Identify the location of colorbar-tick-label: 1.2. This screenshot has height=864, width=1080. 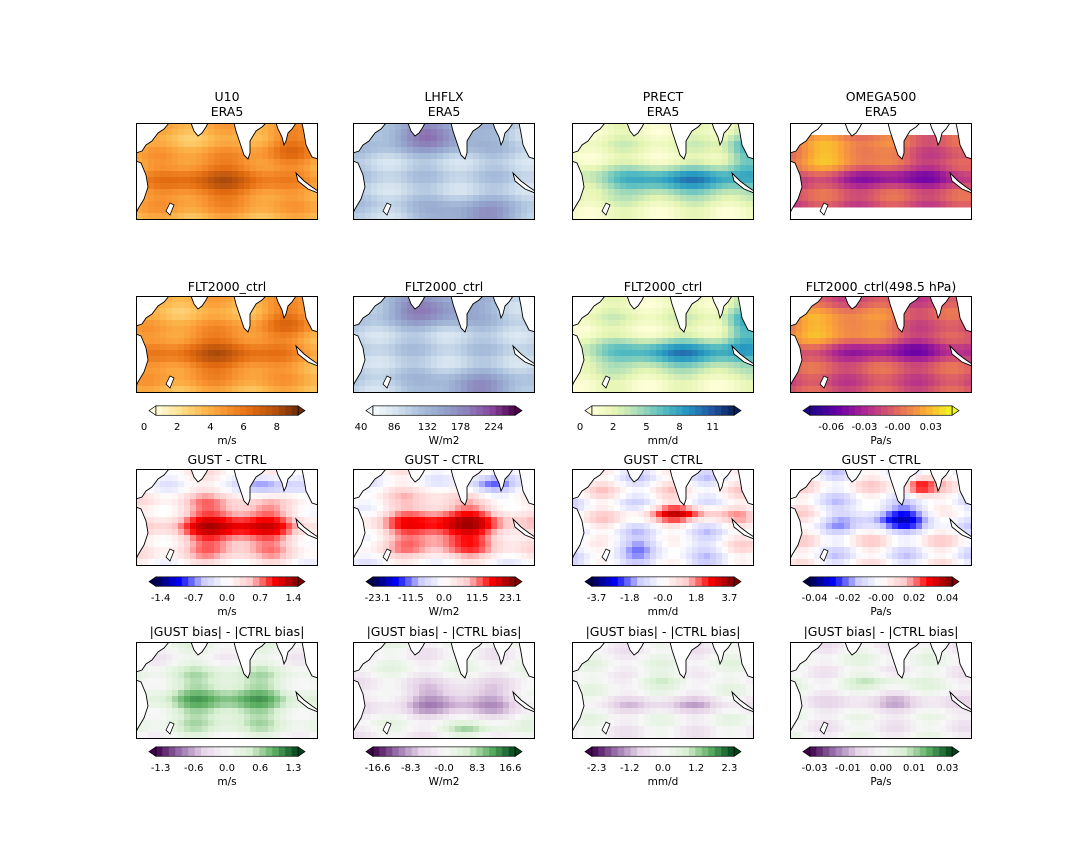
(696, 768).